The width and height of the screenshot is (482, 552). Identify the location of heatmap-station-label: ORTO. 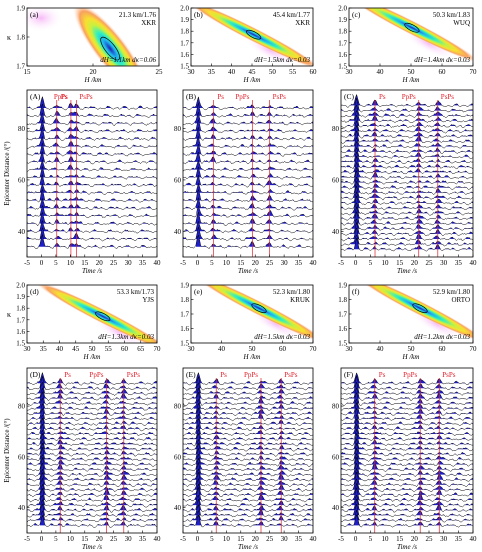
(460, 300).